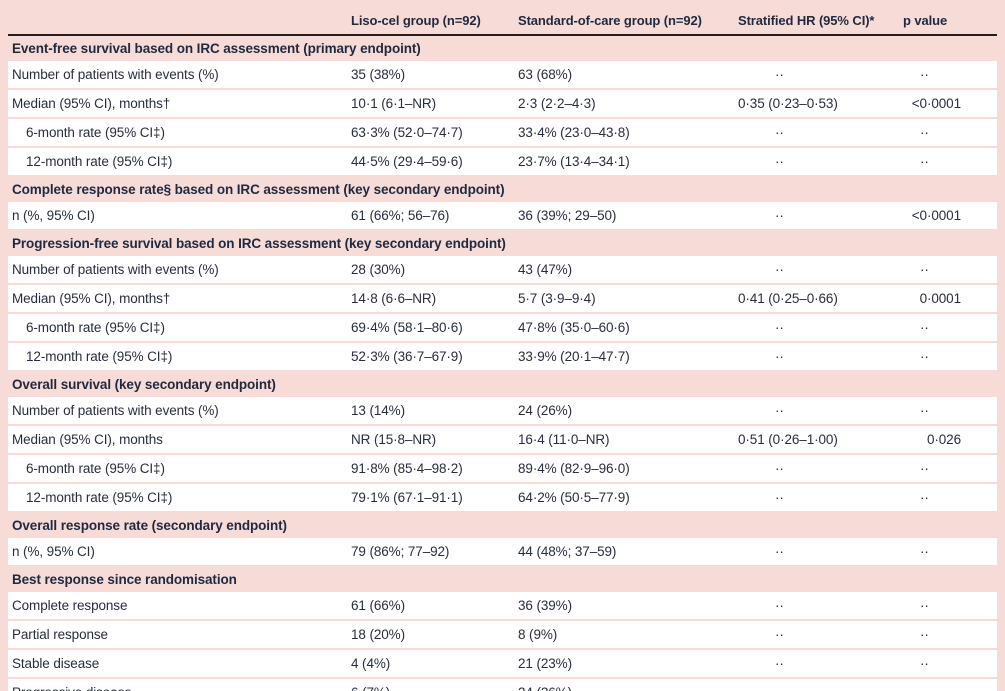  Describe the element at coordinates (625, 440) in the screenshot. I see `soc-cell: 16·4 (11·0–NR)` at that location.